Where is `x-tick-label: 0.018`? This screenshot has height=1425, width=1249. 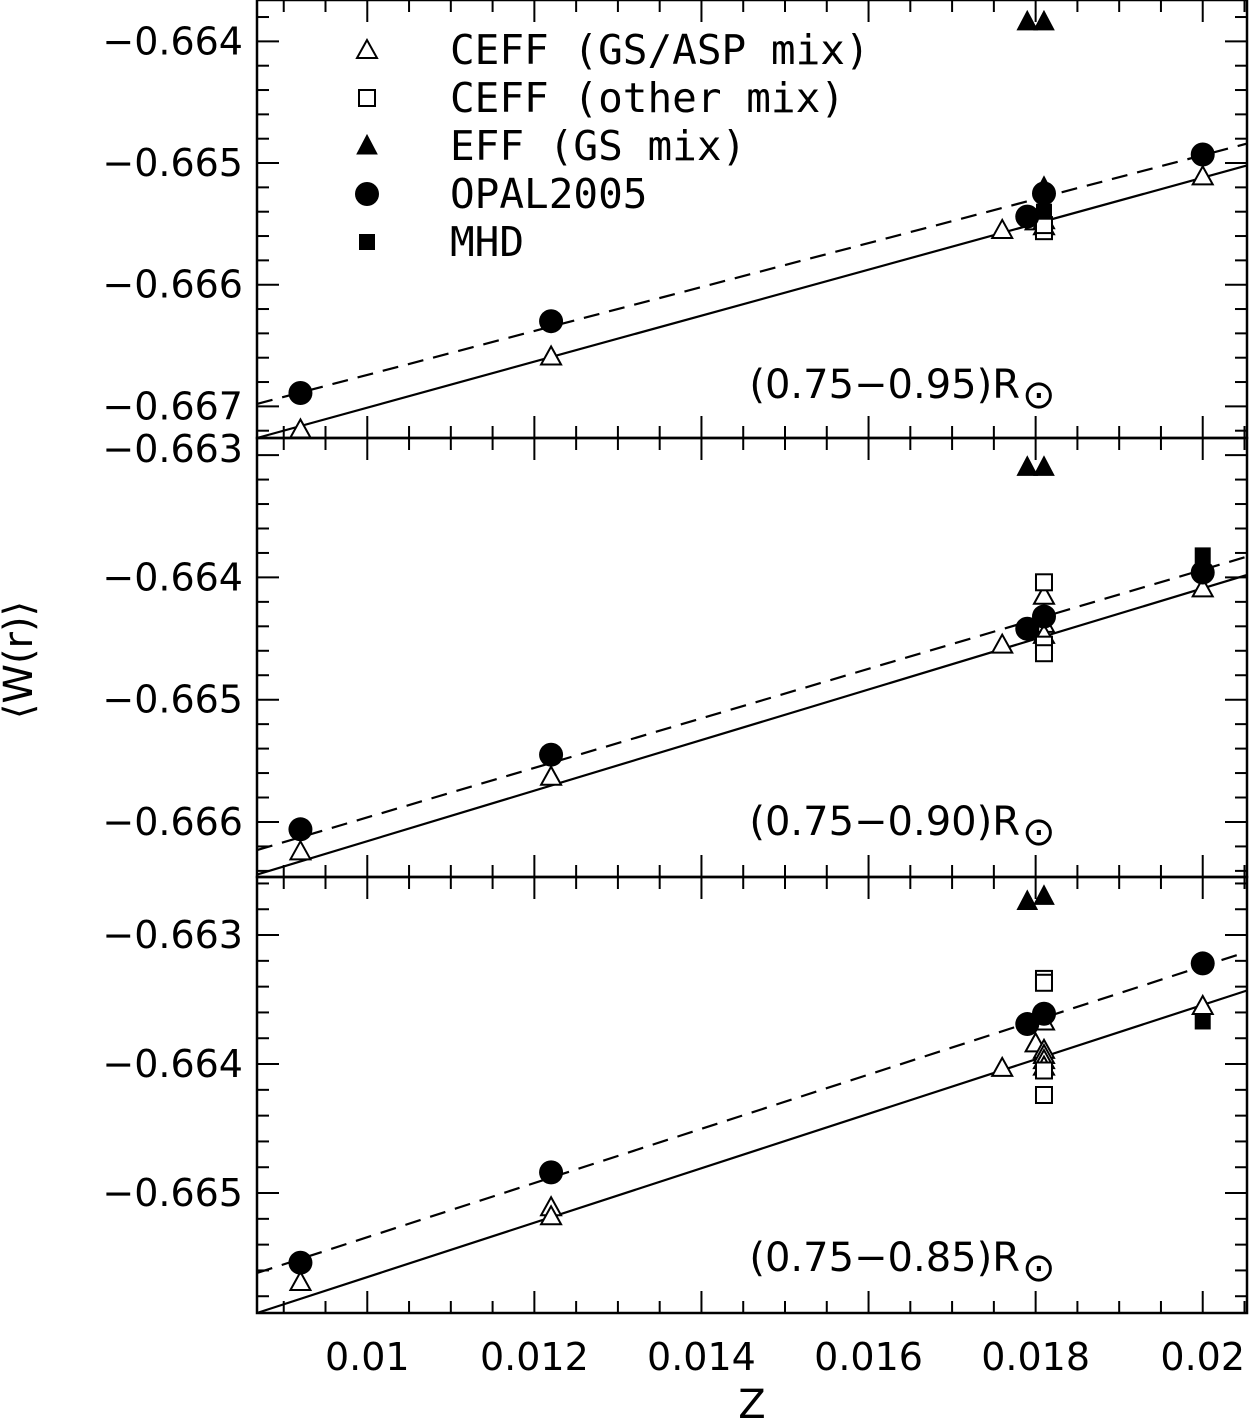 x-tick-label: 0.018 is located at coordinates (1035, 1357).